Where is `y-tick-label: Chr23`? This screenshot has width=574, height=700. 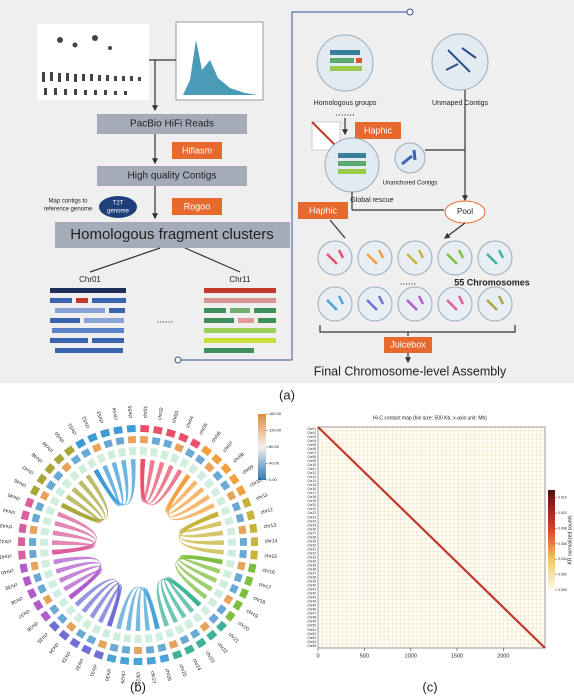 y-tick-label: Chr23 is located at coordinates (311, 517).